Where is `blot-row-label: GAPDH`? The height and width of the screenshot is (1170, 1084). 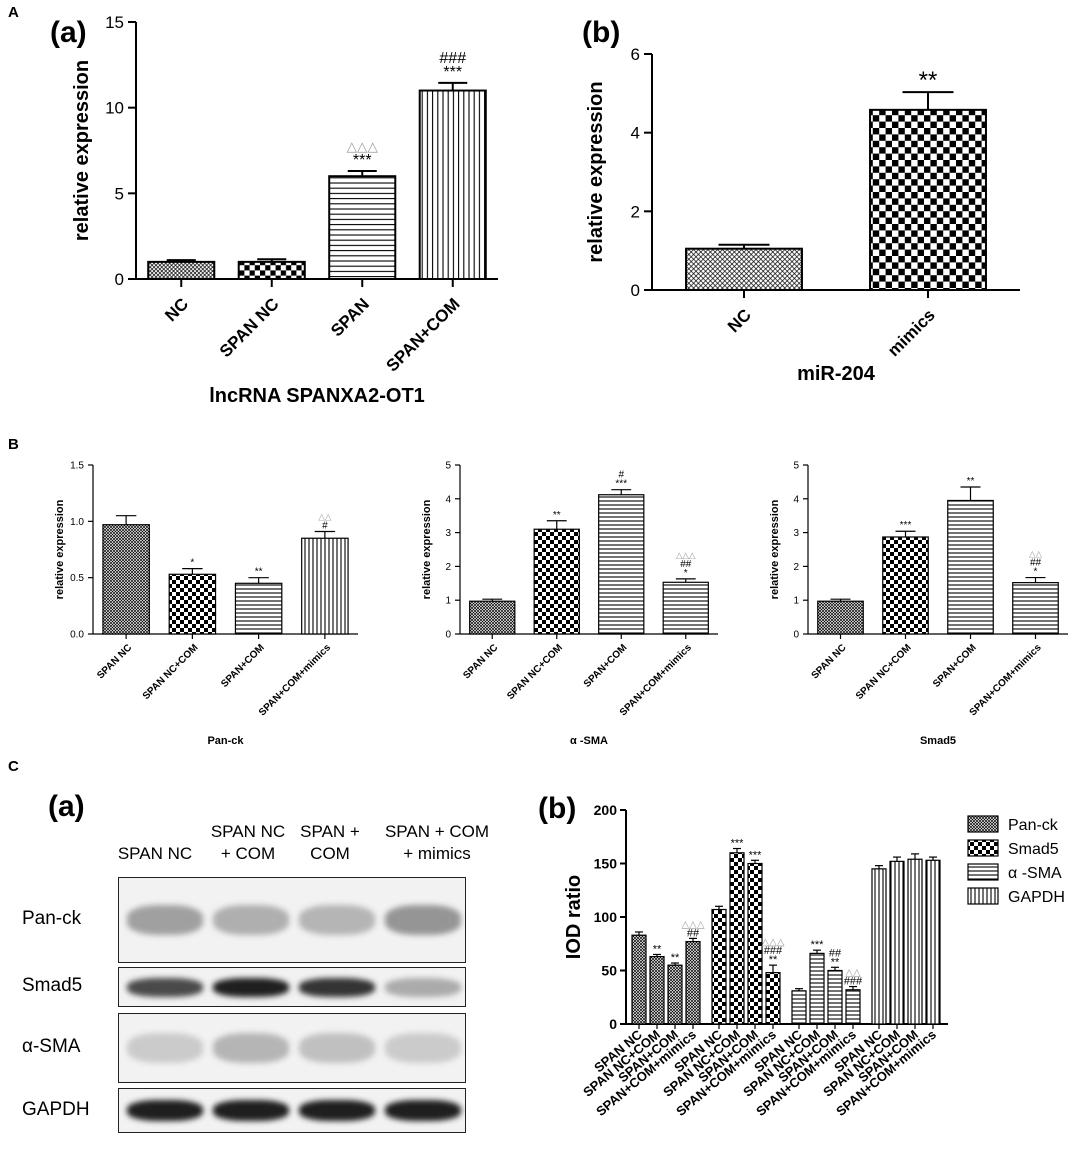
blot-row-label: GAPDH is located at coordinates (56, 1109).